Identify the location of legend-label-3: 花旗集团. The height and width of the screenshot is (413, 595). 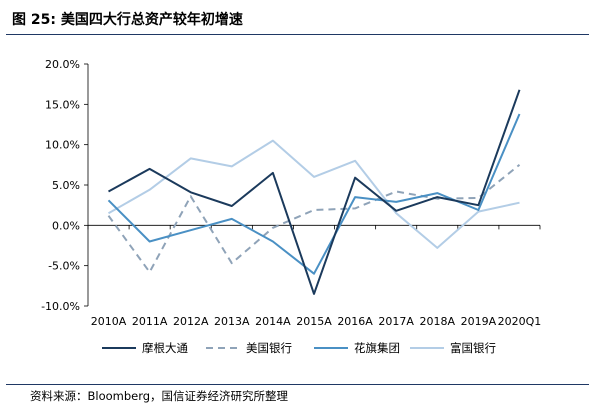
(377, 348).